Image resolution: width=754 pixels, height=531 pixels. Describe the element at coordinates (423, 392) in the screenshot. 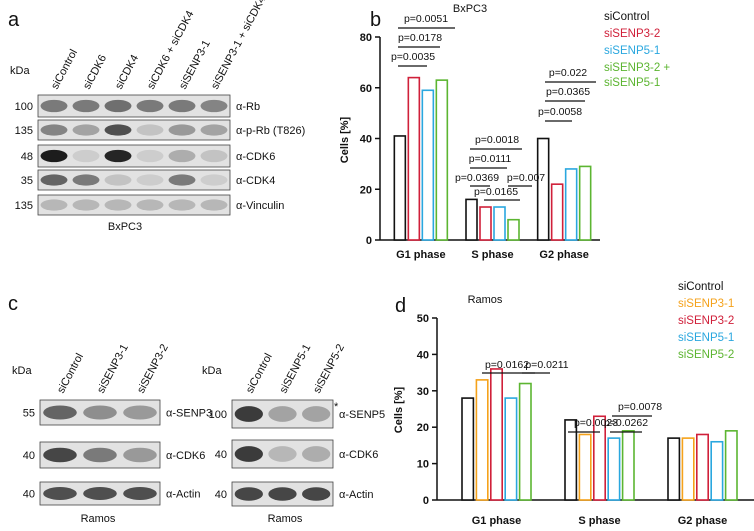

I see `y-tick-label: 30` at that location.